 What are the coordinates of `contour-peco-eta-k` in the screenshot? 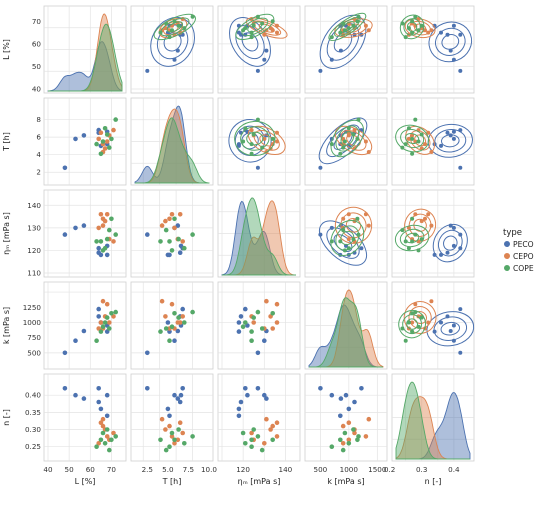 It's located at (343, 243).